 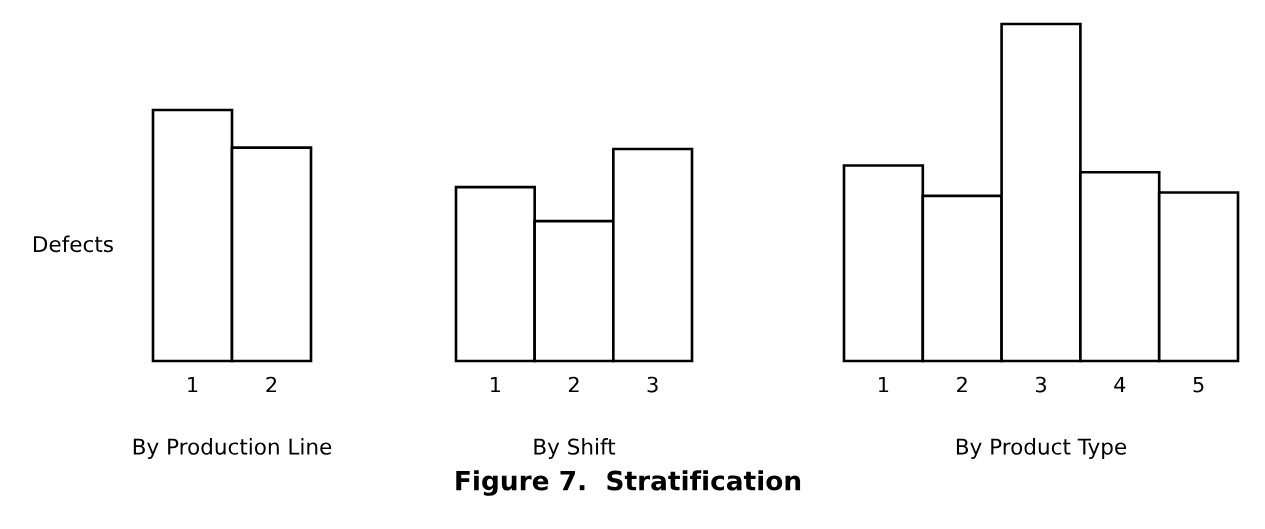 What do you see at coordinates (73, 244) in the screenshot?
I see `y-axis-title: Defects` at bounding box center [73, 244].